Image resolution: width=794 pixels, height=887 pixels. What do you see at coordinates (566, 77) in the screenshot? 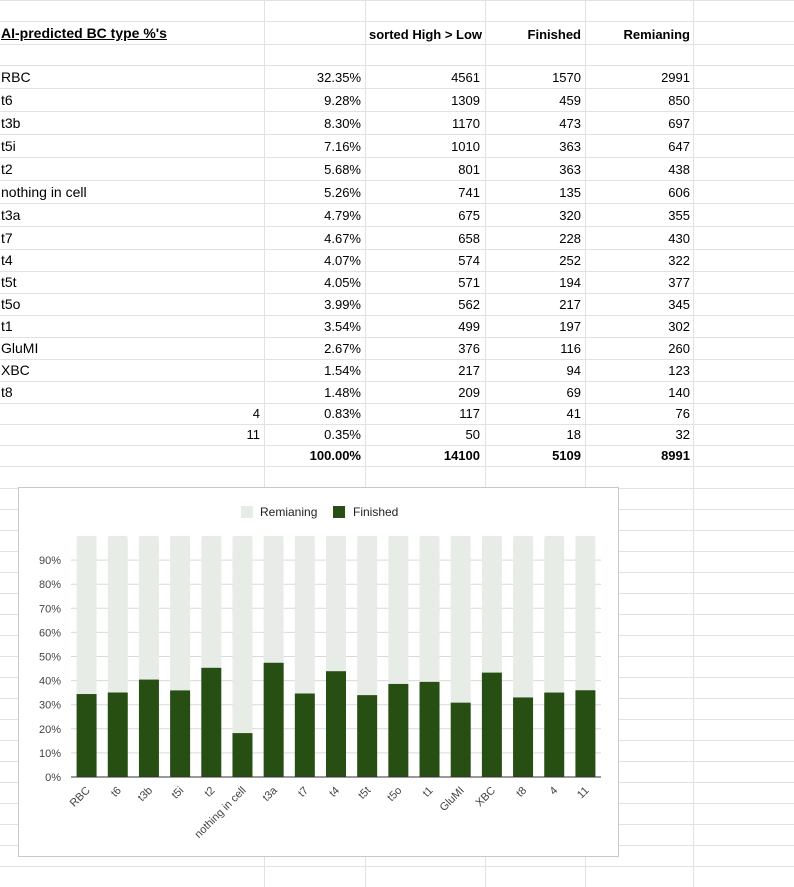
I see `row-finished: 1570` at bounding box center [566, 77].